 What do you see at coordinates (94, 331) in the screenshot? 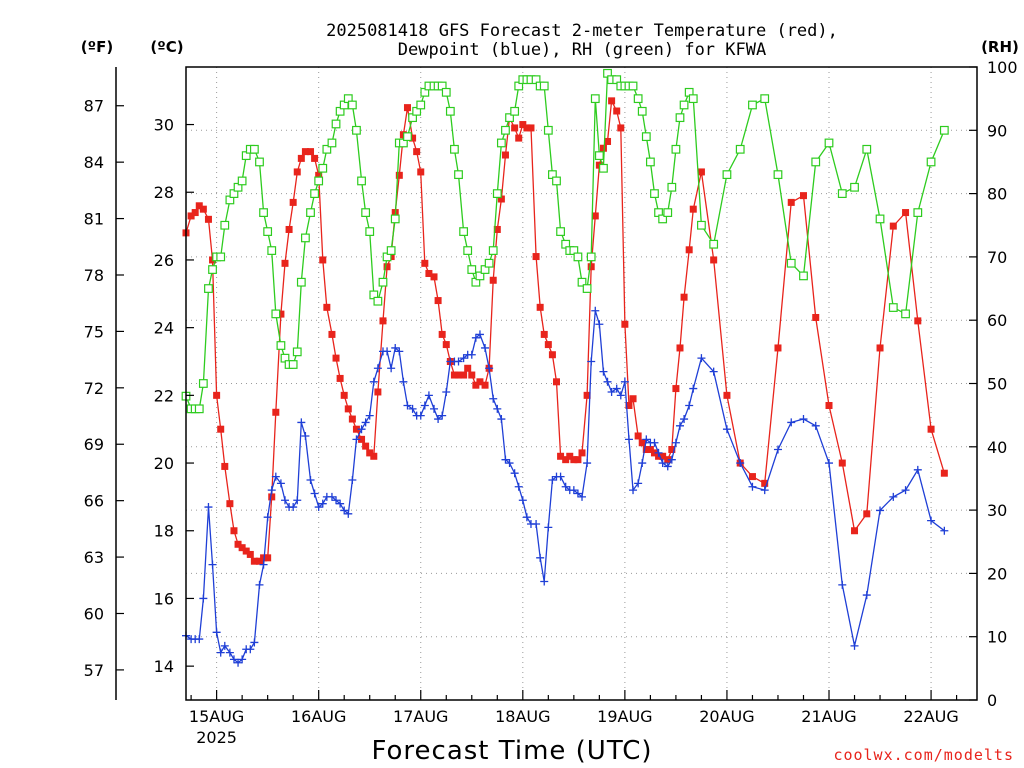
I see `fahrenheit-tick-label: 75` at bounding box center [94, 331].